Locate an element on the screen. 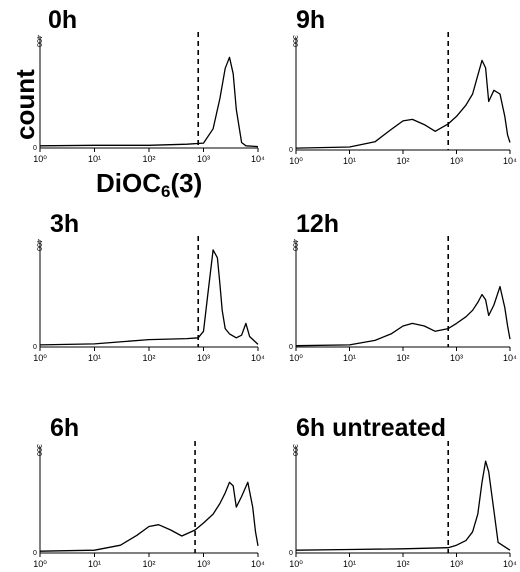 The image size is (520, 572). x-axis-label-subscript: 6 is located at coordinates (165, 191).